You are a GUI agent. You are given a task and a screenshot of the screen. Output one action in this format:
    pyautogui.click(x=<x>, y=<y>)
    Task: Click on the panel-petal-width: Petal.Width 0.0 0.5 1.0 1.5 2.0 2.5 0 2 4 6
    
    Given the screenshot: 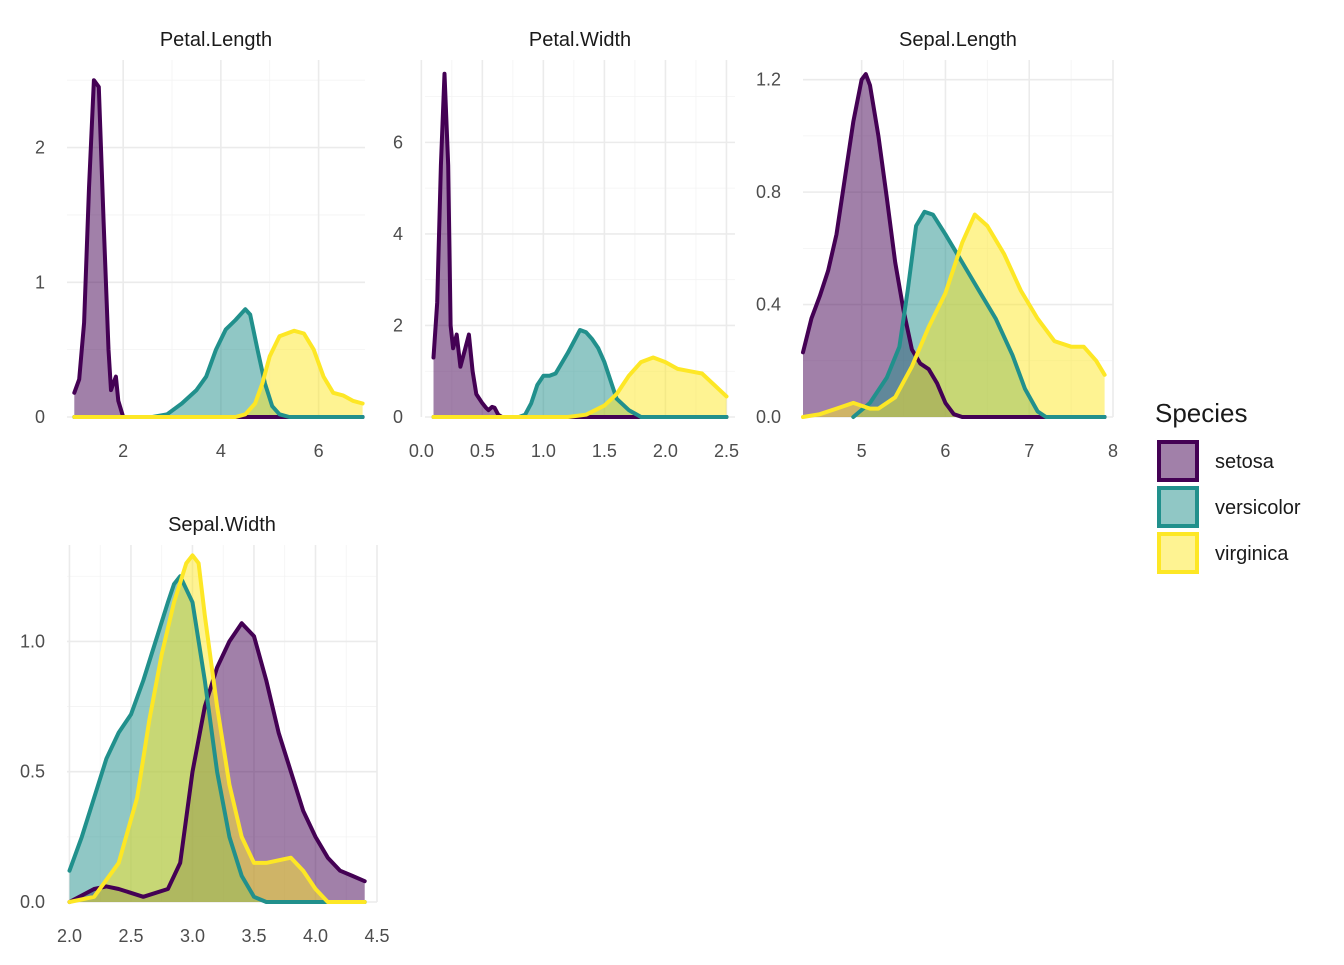 What is the action you would take?
    pyautogui.click(x=566, y=245)
    